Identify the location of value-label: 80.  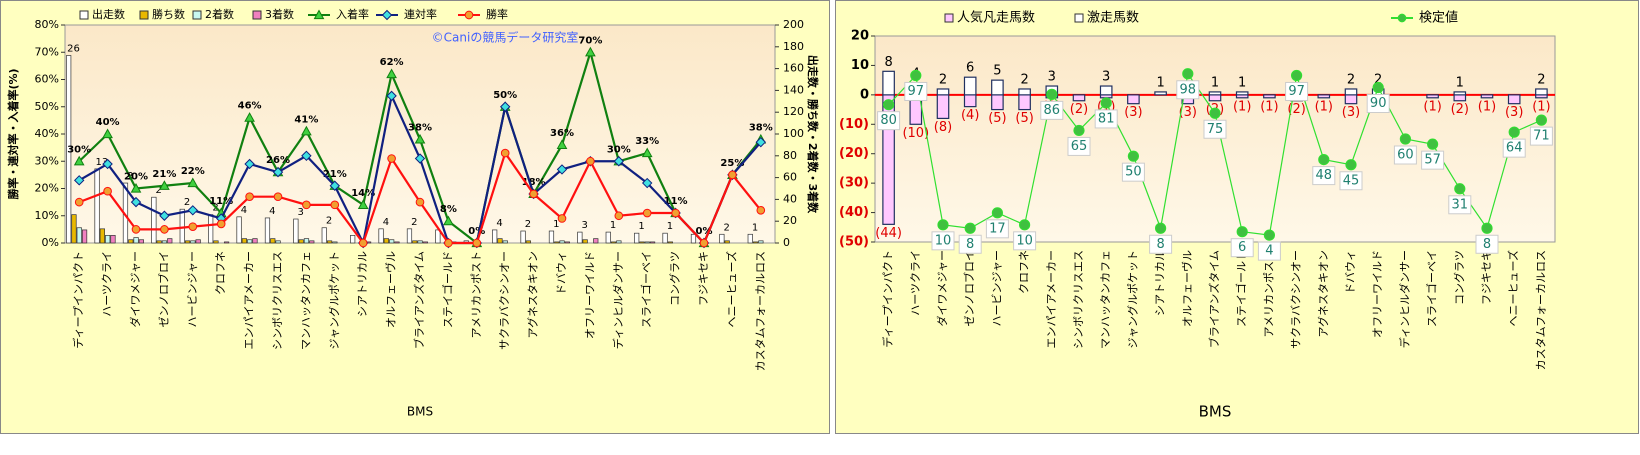
(888, 120).